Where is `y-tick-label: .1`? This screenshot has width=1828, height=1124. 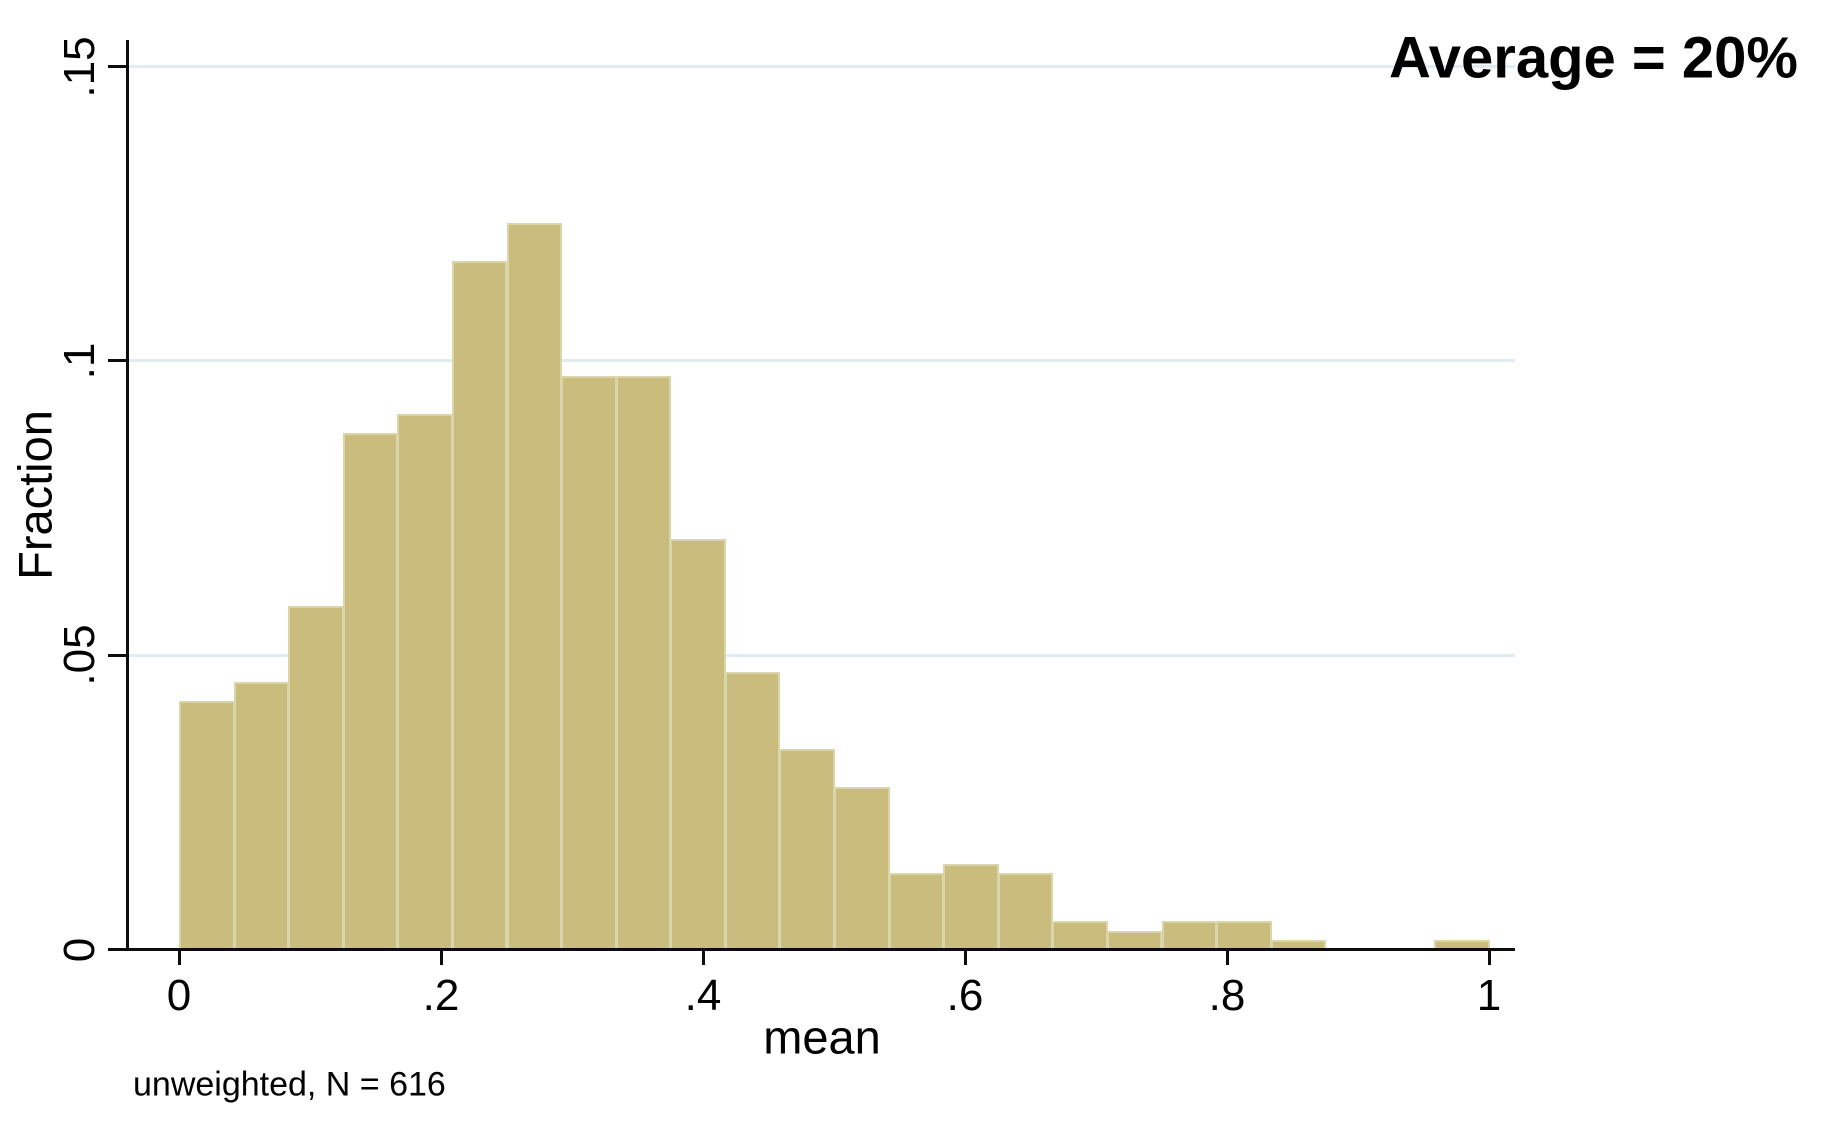 y-tick-label: .1 is located at coordinates (79, 361).